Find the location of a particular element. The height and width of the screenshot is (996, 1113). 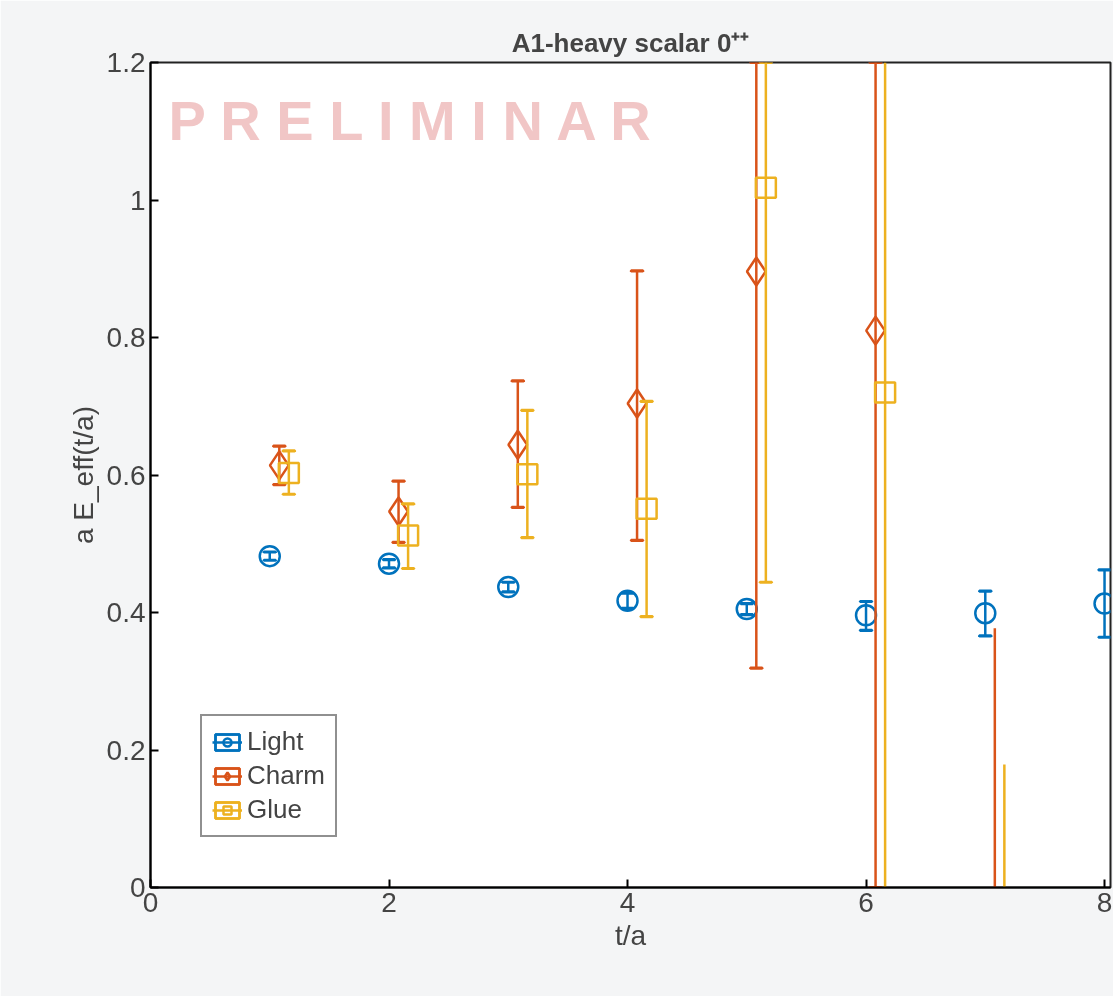

y-tick-label: 0.8 is located at coordinates (126, 337).